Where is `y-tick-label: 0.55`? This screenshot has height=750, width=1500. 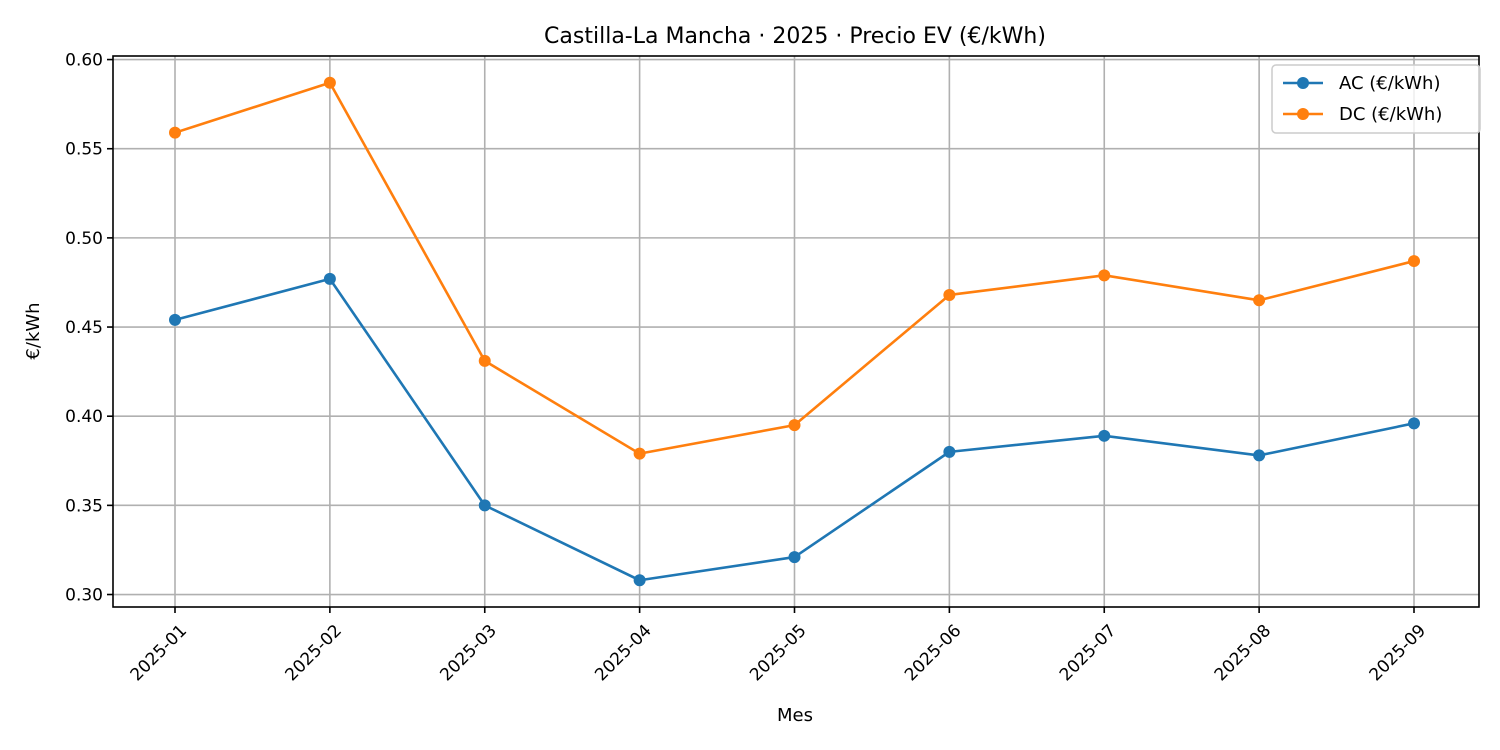 y-tick-label: 0.55 is located at coordinates (84, 150).